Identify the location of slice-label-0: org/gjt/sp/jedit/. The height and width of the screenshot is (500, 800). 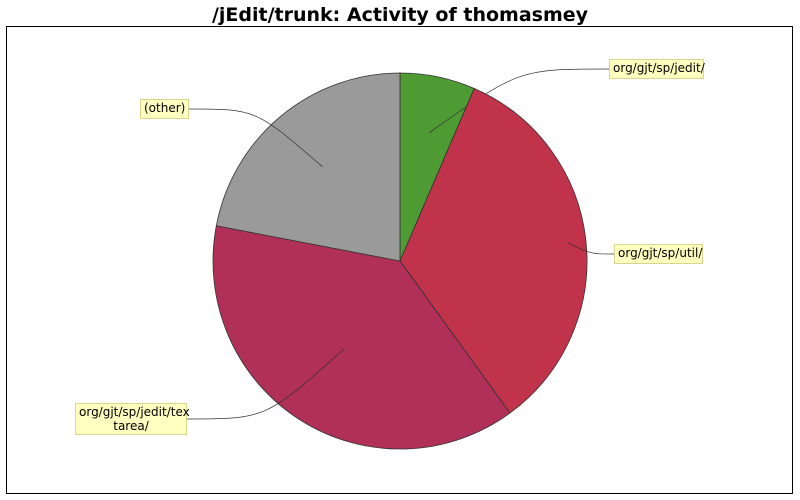
(657, 69).